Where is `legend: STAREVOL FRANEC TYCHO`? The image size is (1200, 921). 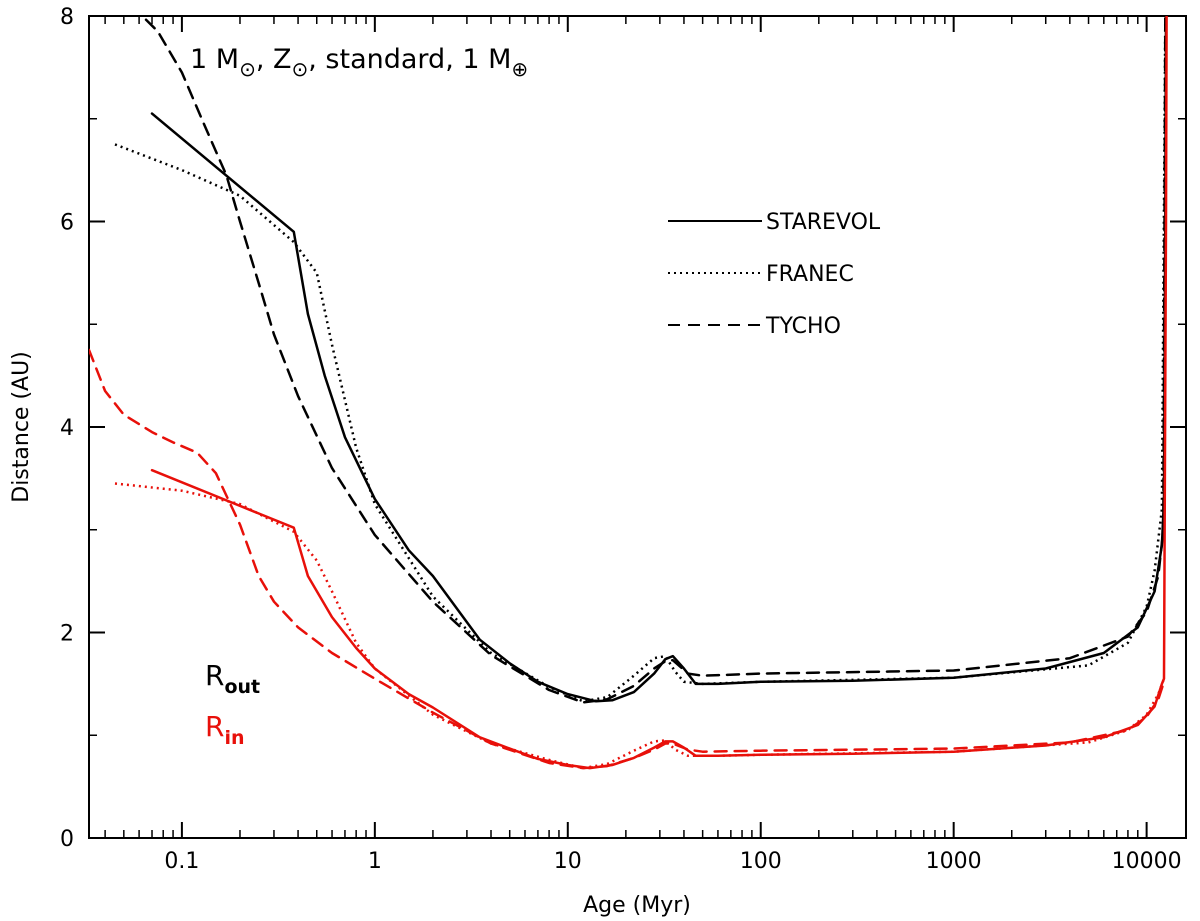
legend: STAREVOL FRANEC TYCHO is located at coordinates (774, 274).